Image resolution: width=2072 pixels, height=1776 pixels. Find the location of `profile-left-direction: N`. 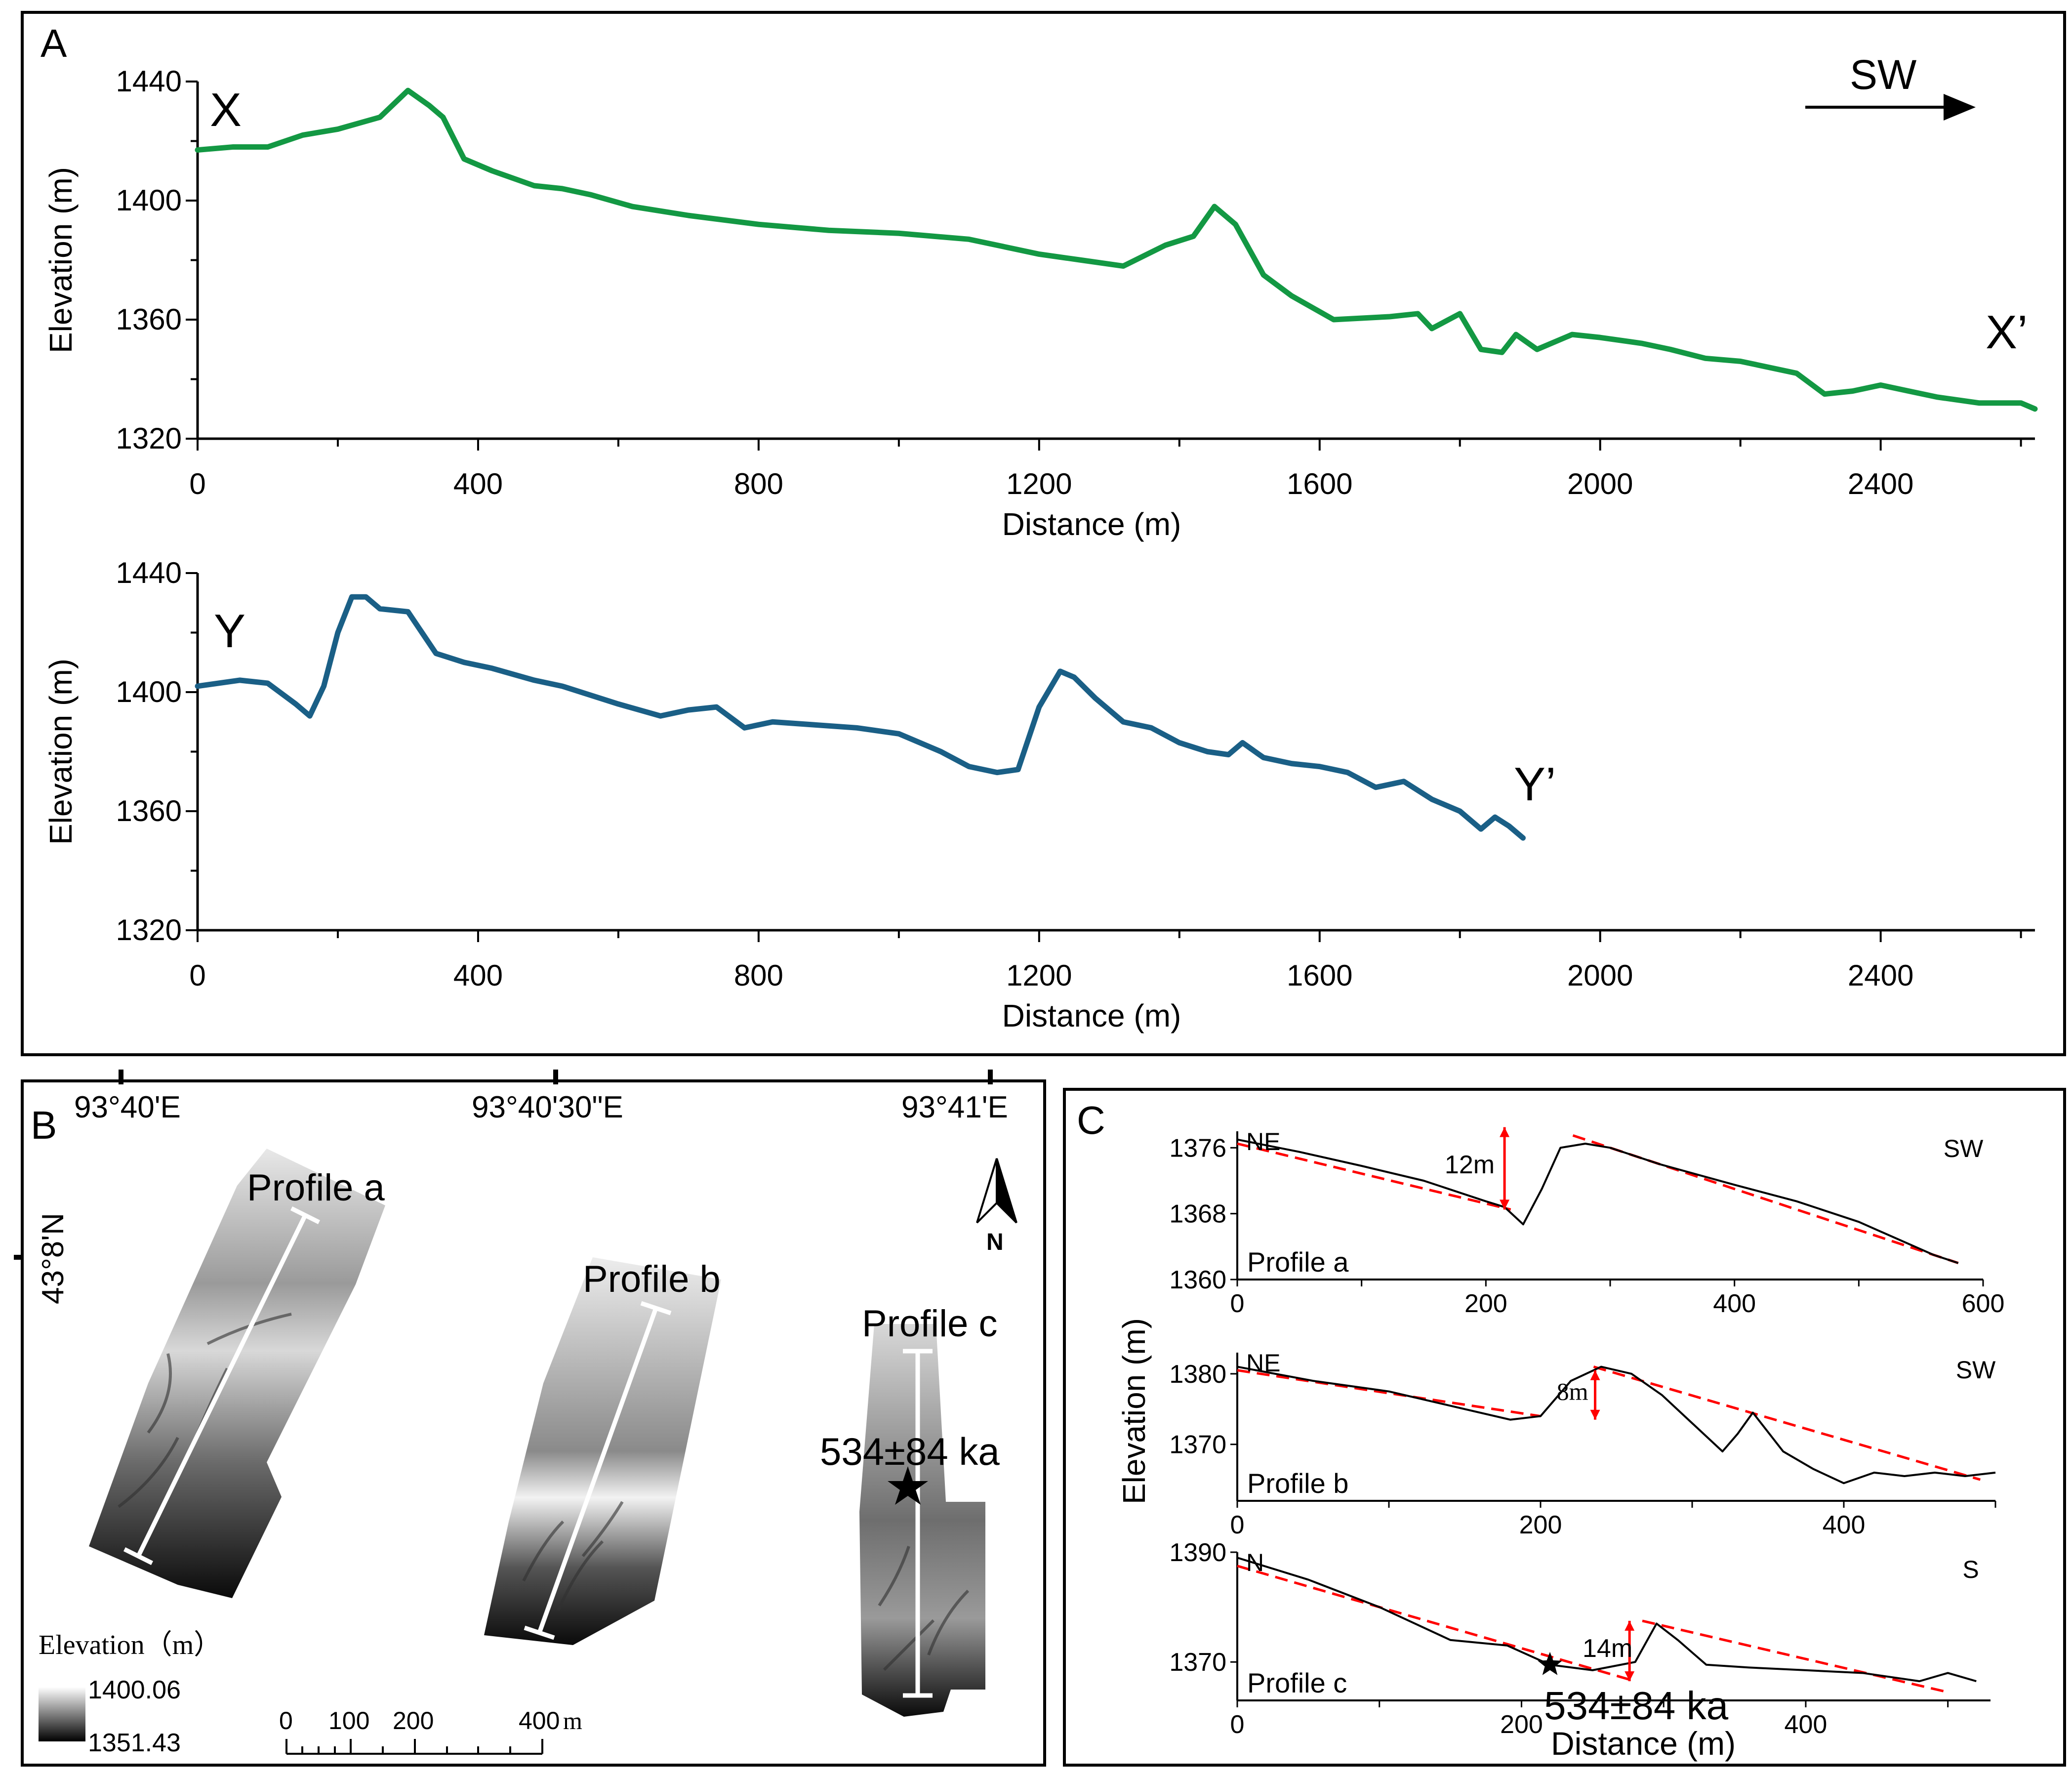

profile-left-direction: N is located at coordinates (1255, 1562).